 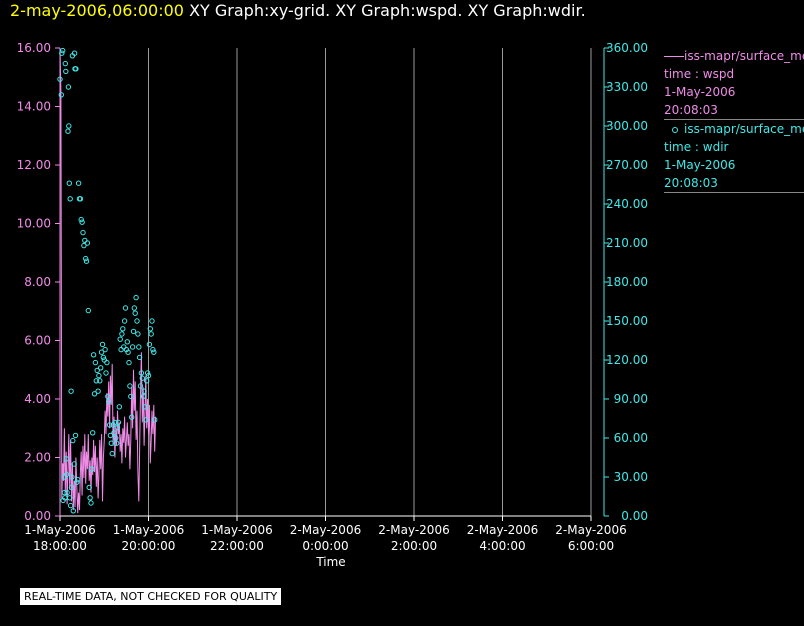 What do you see at coordinates (34, 224) in the screenshot?
I see `left-y-tick-label: 10.00` at bounding box center [34, 224].